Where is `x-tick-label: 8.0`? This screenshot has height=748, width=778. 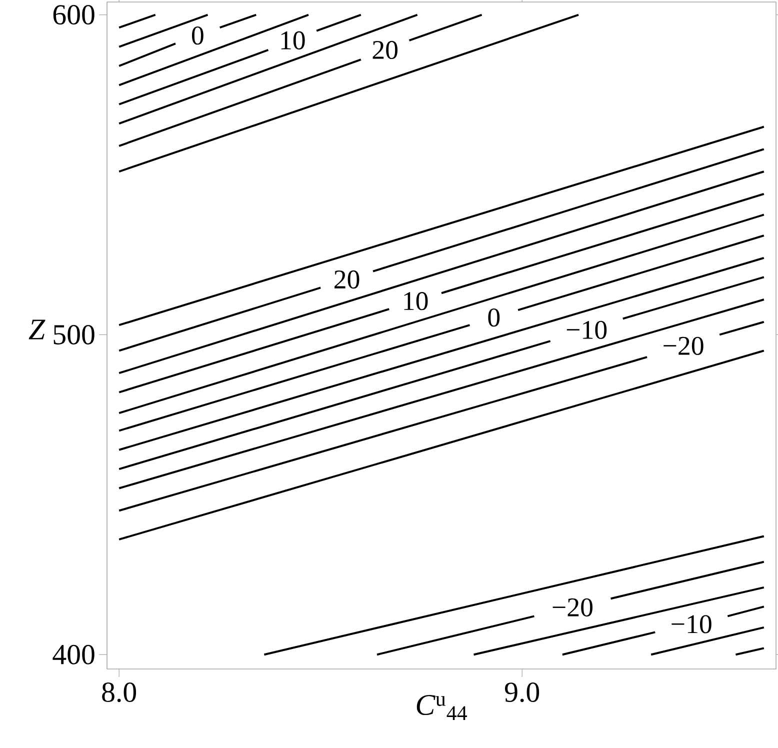
x-tick-label: 8.0 is located at coordinates (119, 692).